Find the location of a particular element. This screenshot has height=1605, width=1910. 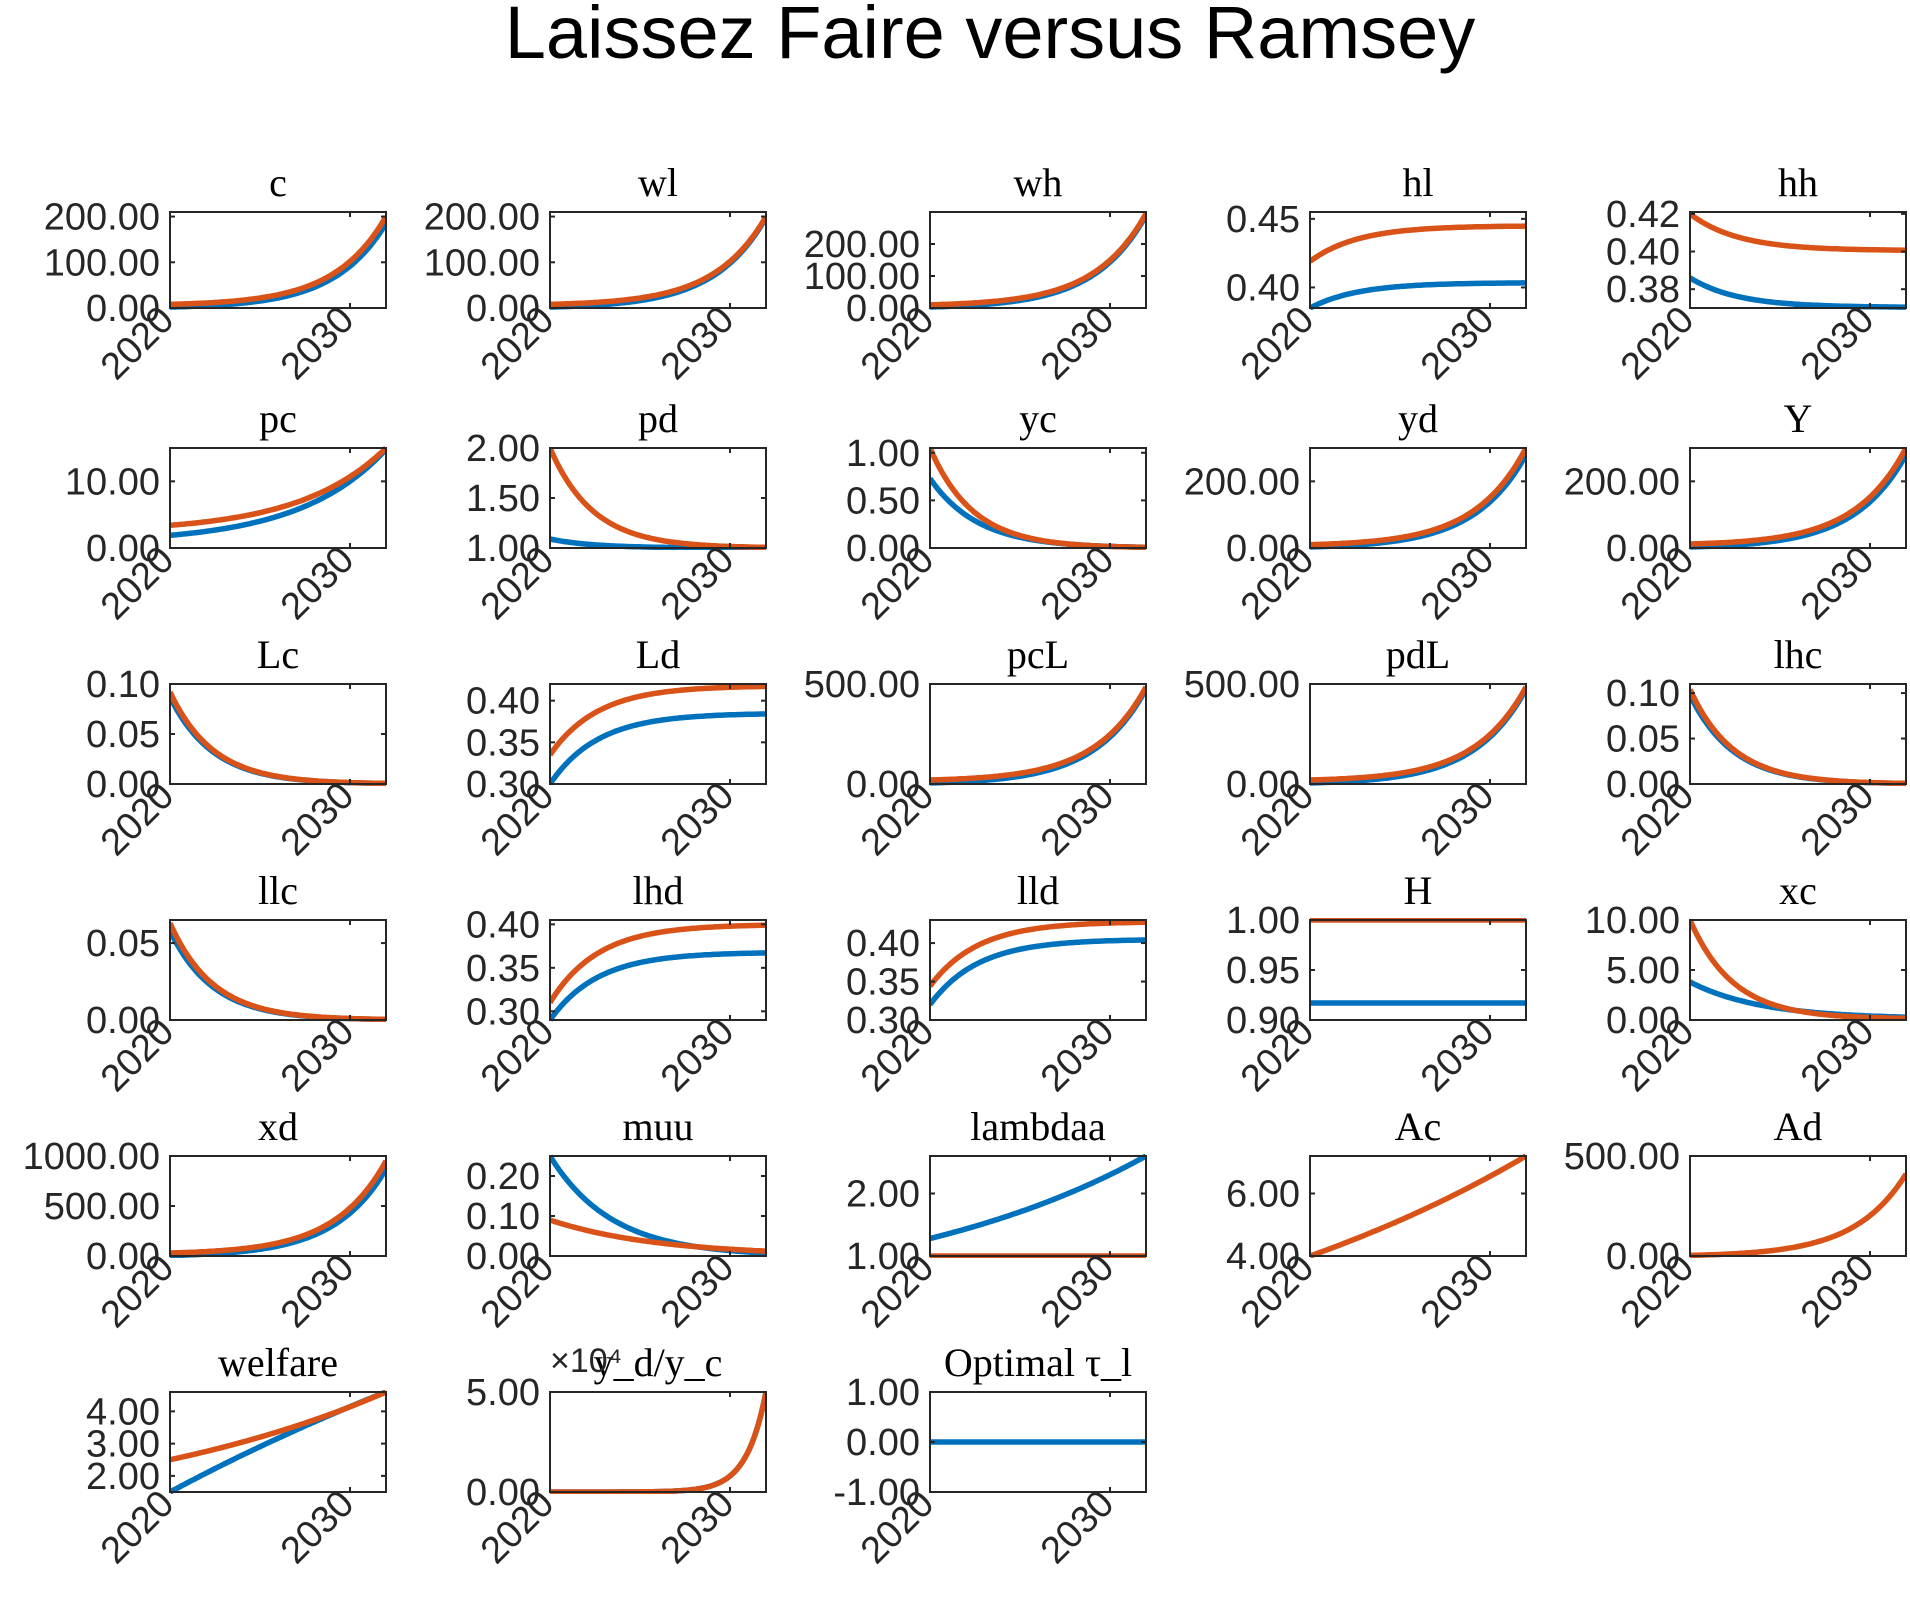

y-tick-label: 0.42 is located at coordinates (1643, 215).